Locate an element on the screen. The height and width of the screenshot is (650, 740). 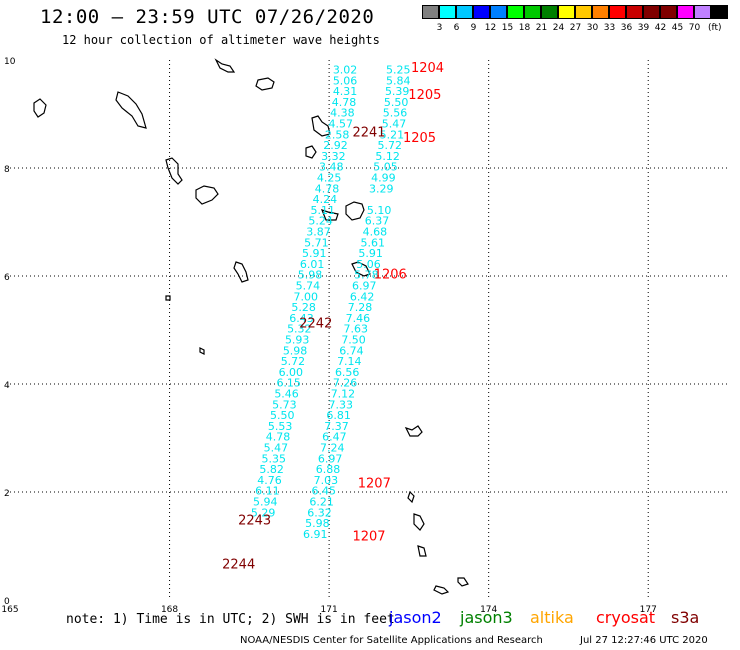
latitude-tick-label: 2 is located at coordinates (7, 494).